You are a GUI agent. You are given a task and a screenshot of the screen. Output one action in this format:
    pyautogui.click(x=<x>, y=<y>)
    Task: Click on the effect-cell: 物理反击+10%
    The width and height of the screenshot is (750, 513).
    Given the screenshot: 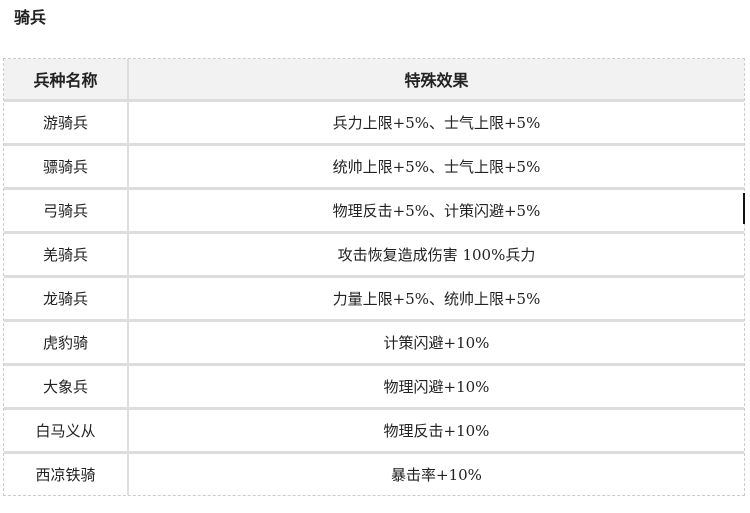 What is the action you would take?
    pyautogui.click(x=436, y=432)
    